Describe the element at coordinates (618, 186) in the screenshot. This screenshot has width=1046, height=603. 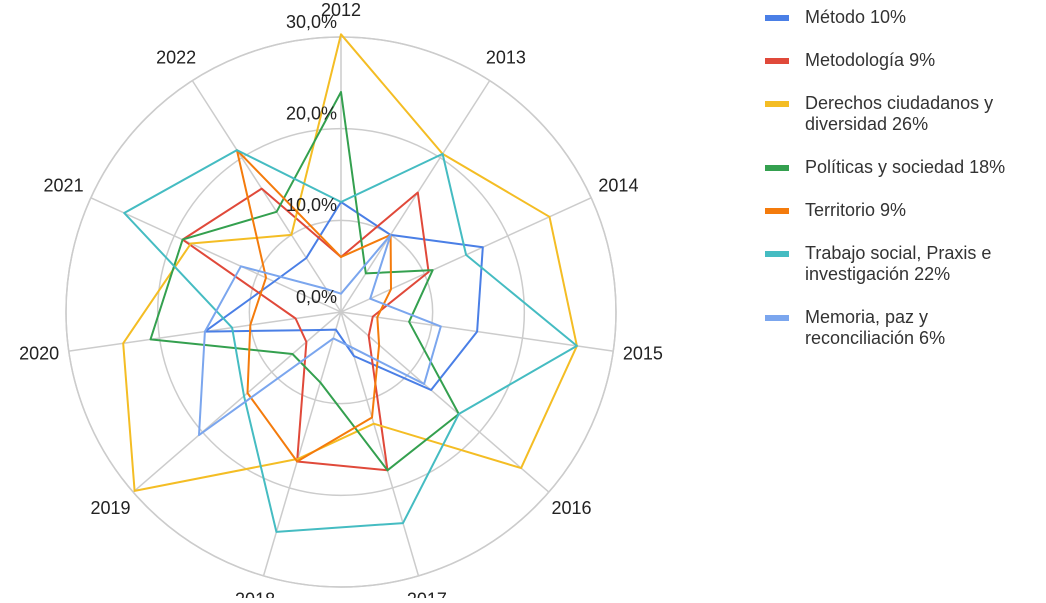
I see `category-label: 2014` at that location.